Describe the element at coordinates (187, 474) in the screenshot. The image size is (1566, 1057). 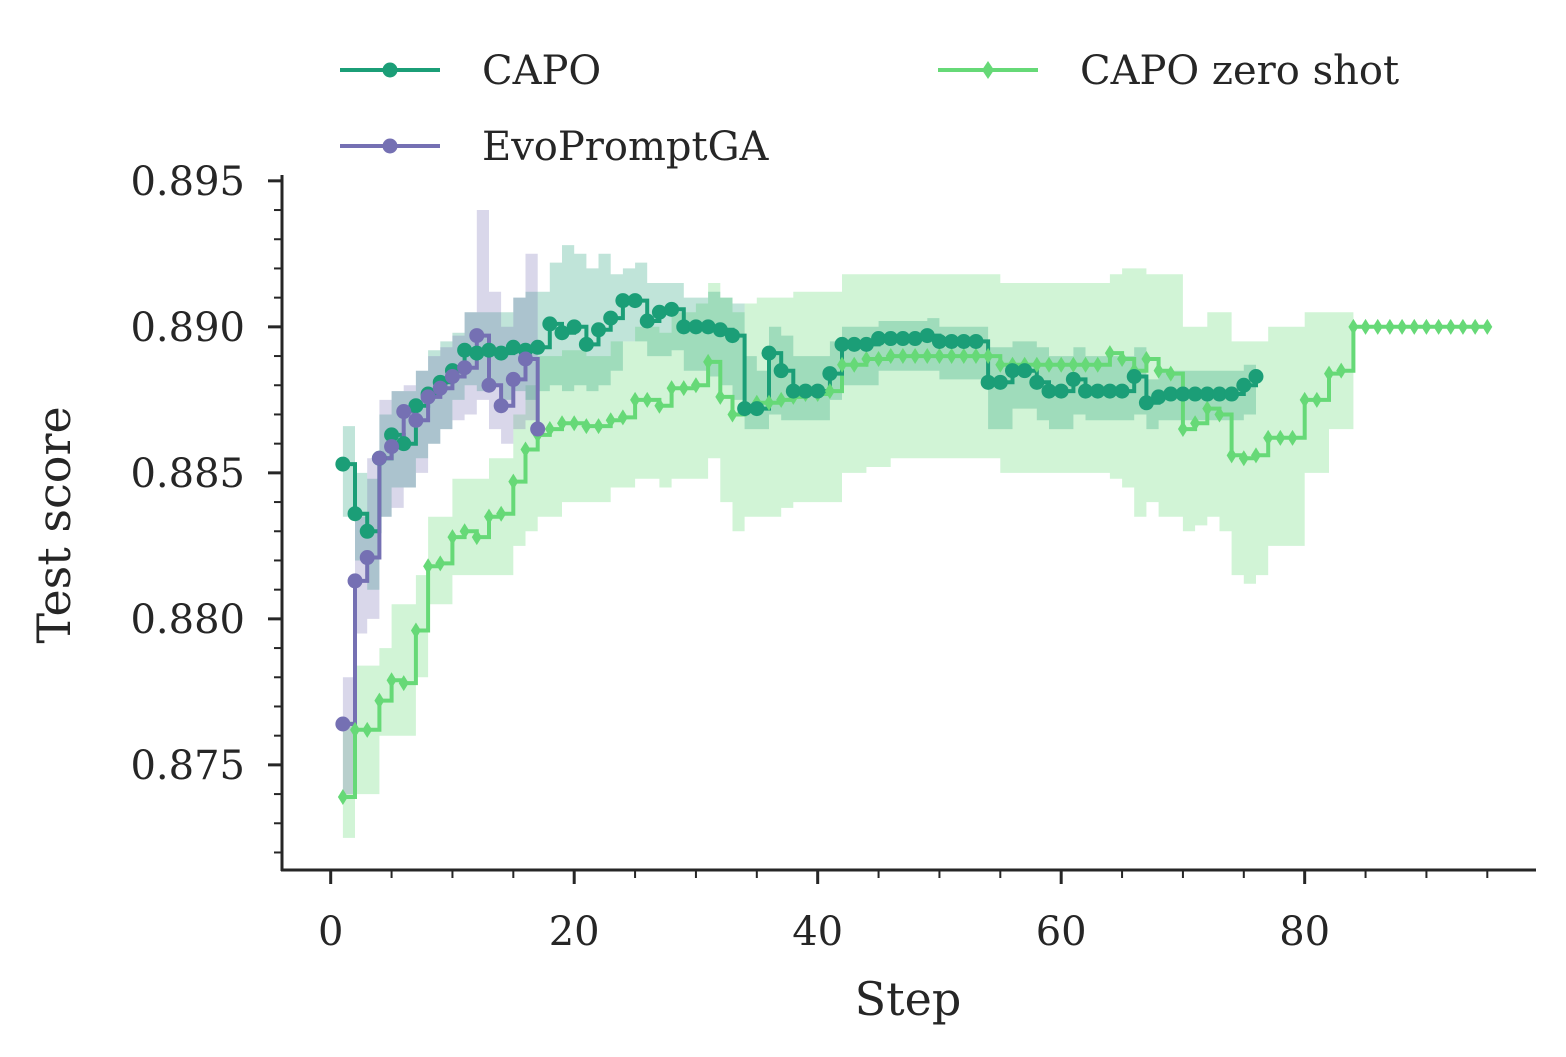
I see `y-tick-label: 0.885` at that location.